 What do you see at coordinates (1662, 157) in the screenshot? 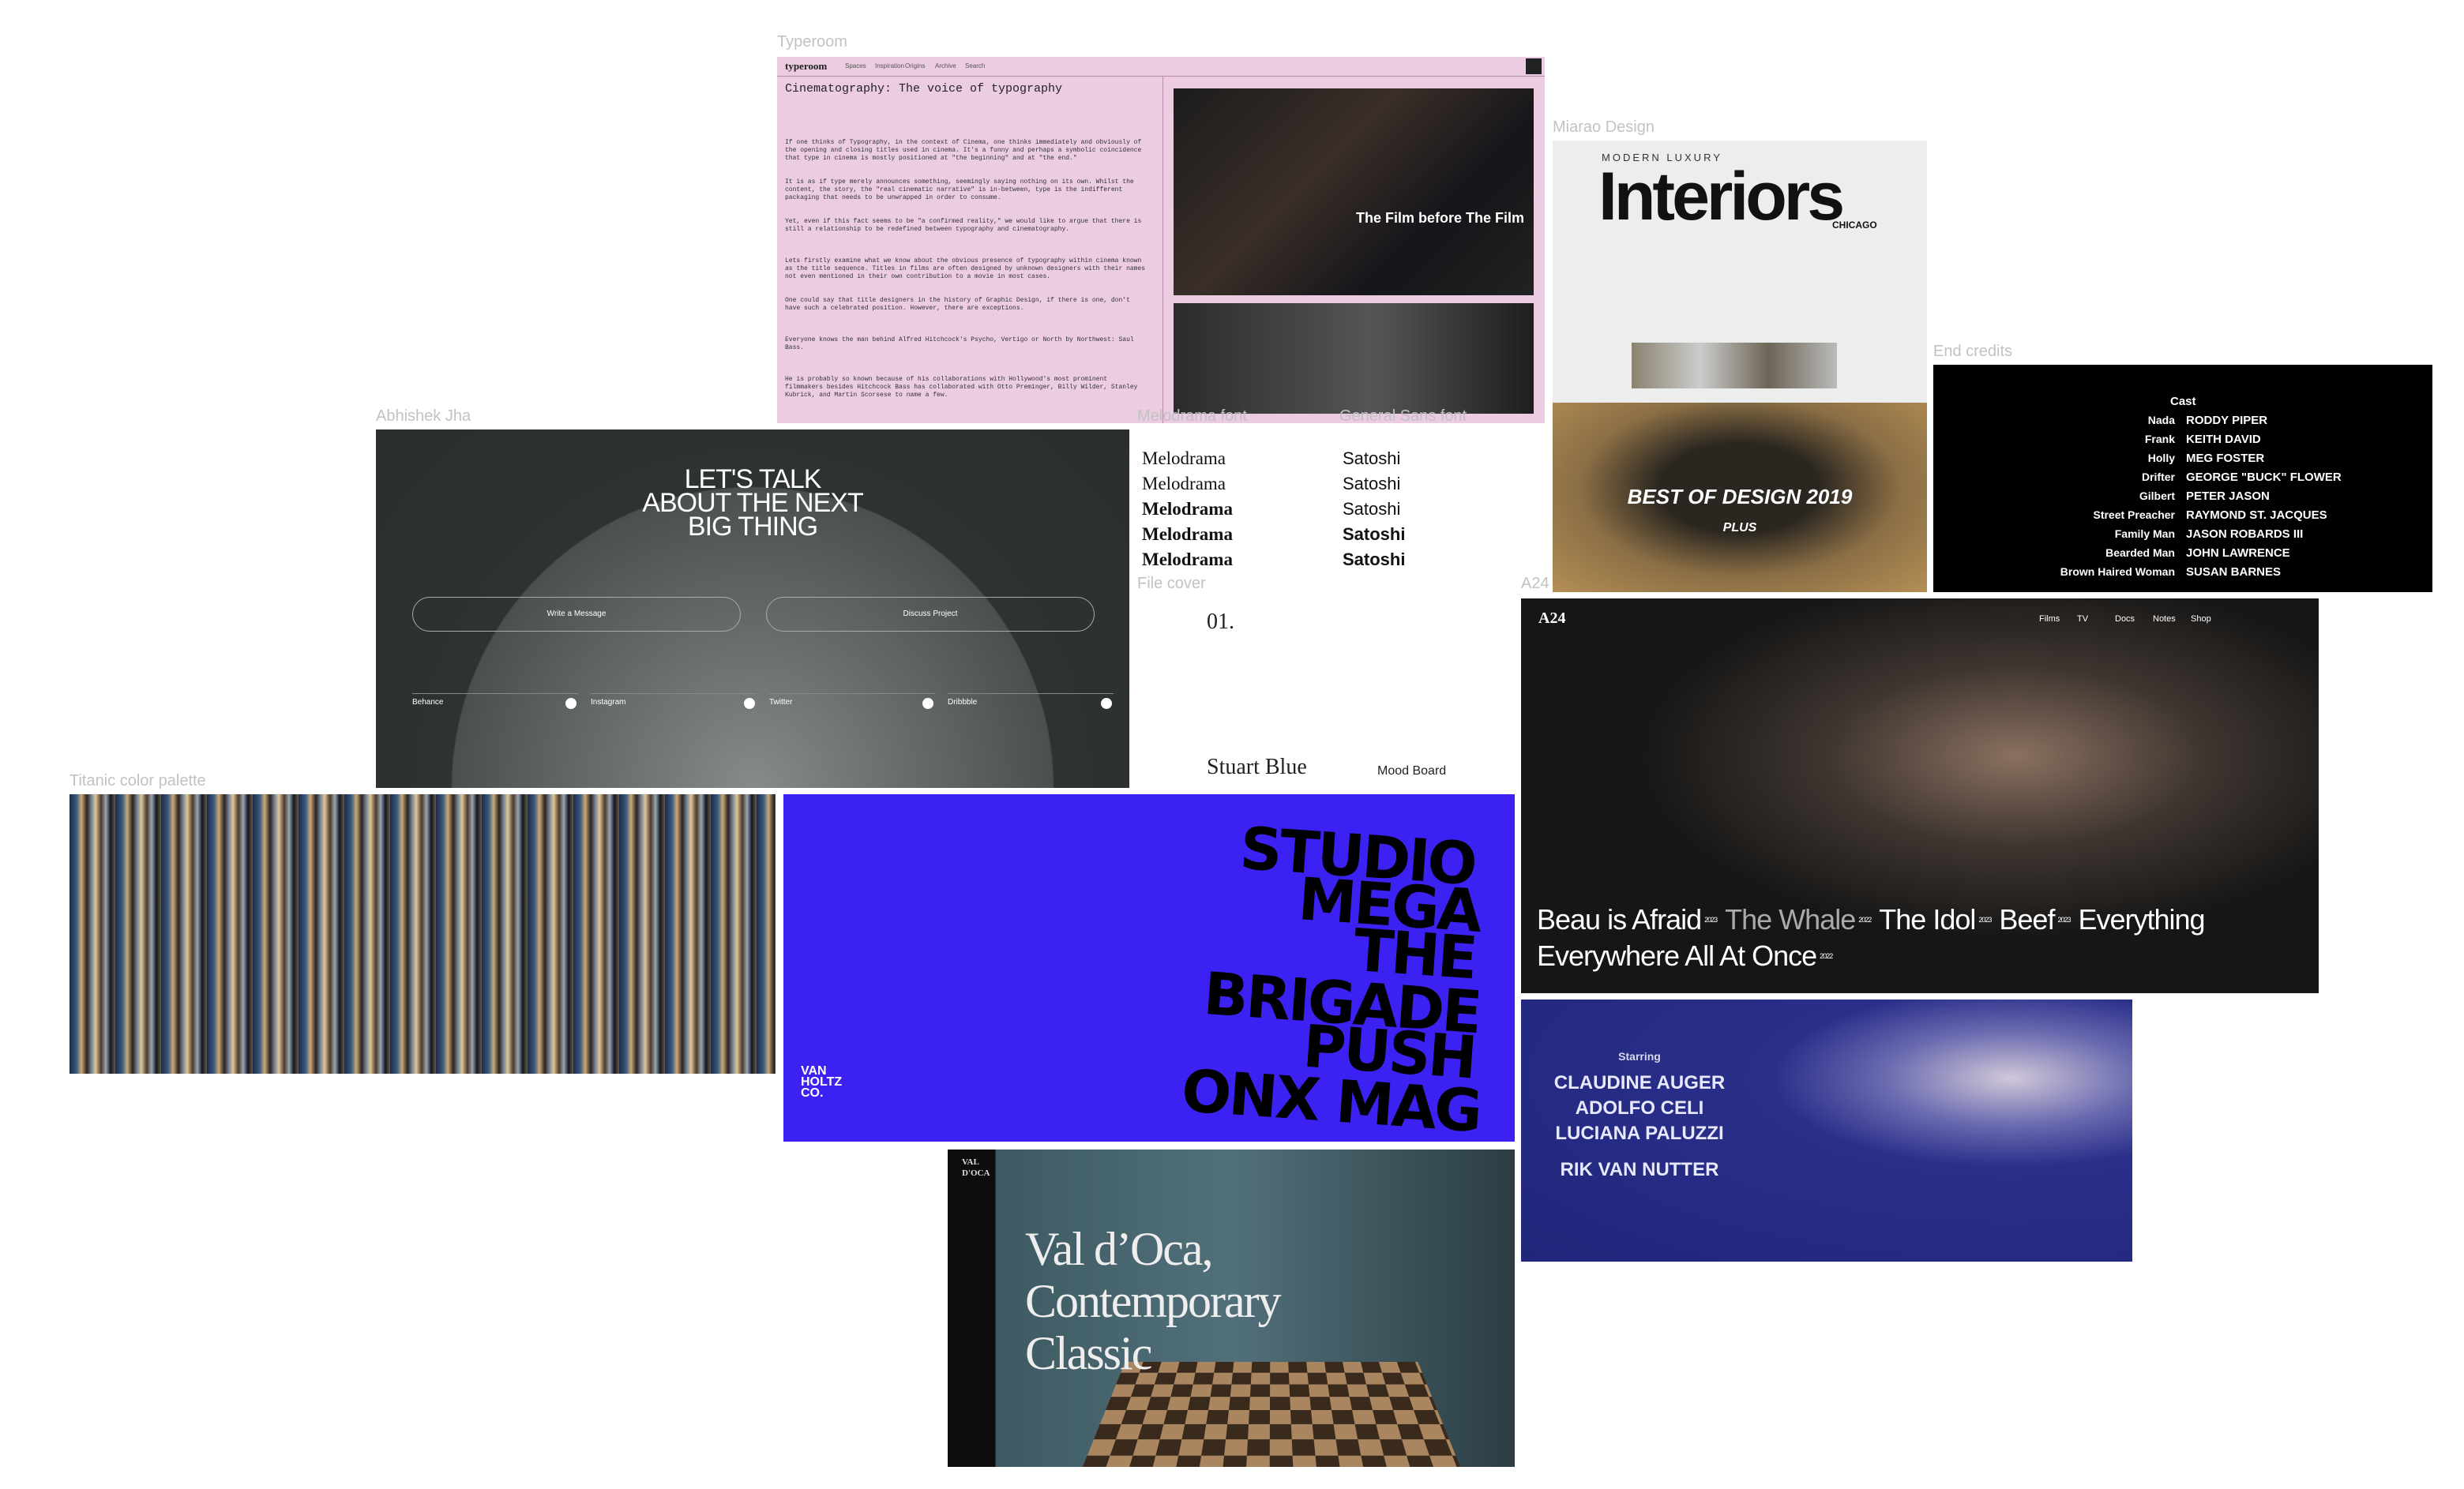
I see `brand-top: MODERN LUXURY` at bounding box center [1662, 157].